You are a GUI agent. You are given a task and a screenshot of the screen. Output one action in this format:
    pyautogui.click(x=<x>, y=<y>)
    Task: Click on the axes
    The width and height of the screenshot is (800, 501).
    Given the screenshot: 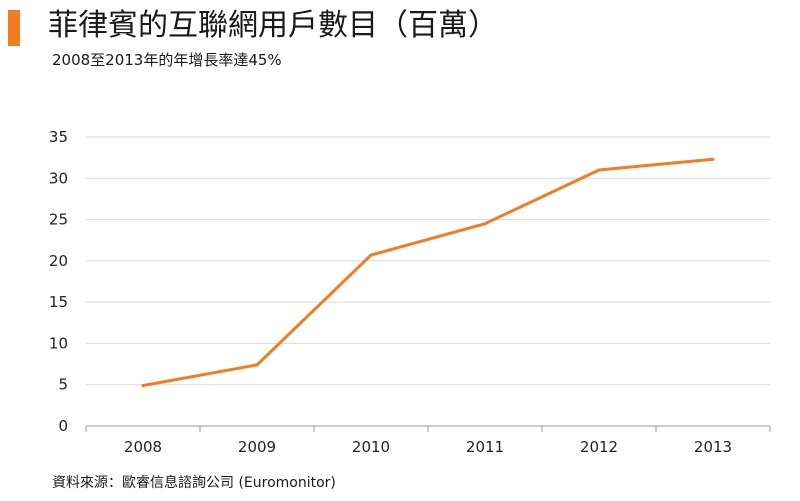 What is the action you would take?
    pyautogui.click(x=428, y=428)
    